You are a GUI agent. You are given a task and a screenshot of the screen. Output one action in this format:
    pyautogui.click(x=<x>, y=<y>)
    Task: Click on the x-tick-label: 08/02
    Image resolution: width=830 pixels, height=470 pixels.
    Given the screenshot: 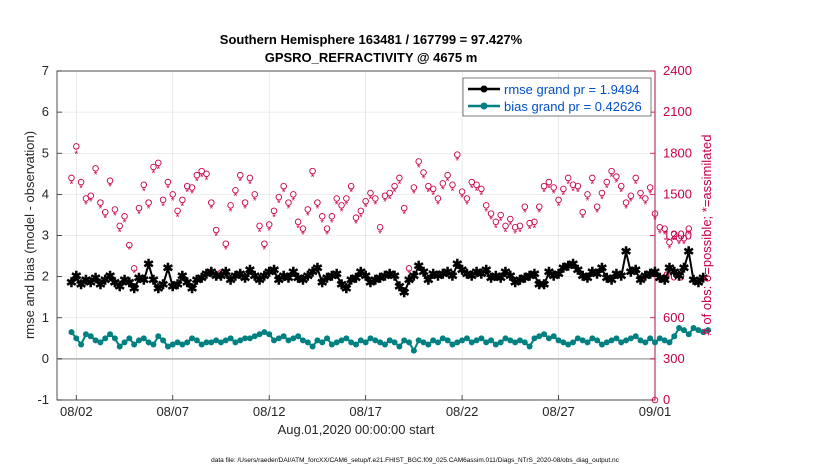 What is the action you would take?
    pyautogui.click(x=76, y=411)
    